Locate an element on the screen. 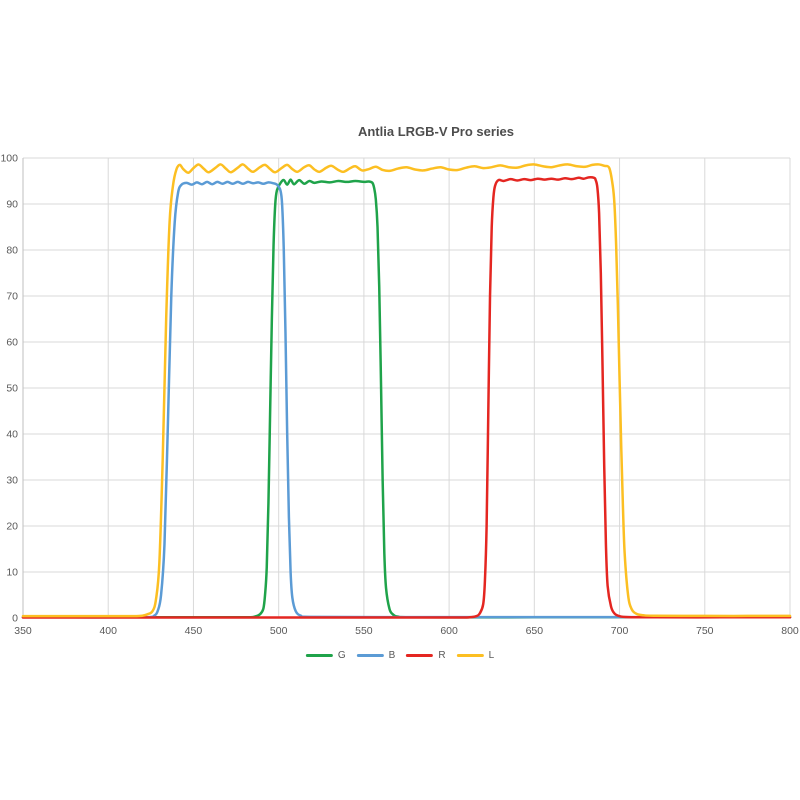 The image size is (800, 800). x-tick-label-750: 750 is located at coordinates (705, 631).